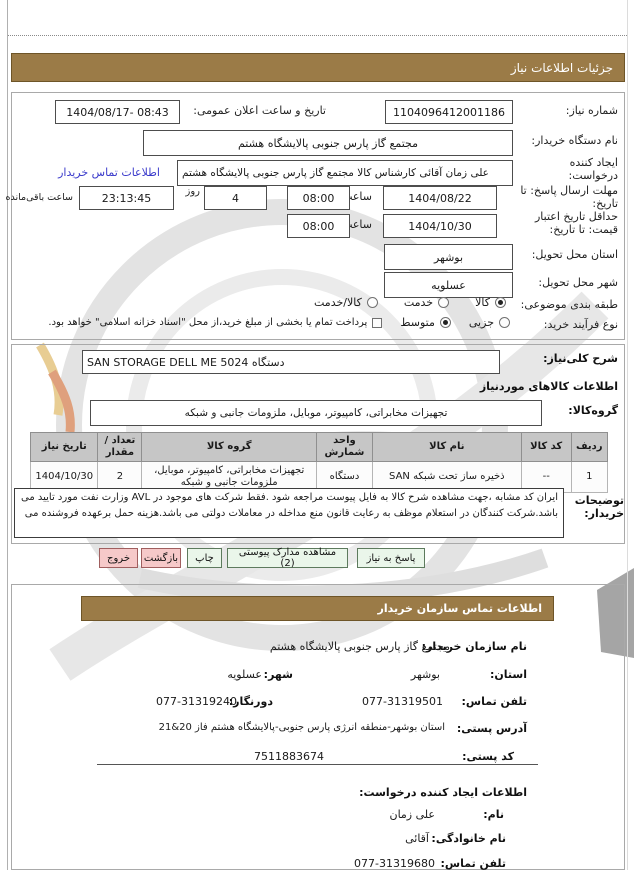 This screenshot has width=634, height=870. Describe the element at coordinates (580, 358) in the screenshot. I see `need-description-label: شرح کلی‌نیاز:` at that location.